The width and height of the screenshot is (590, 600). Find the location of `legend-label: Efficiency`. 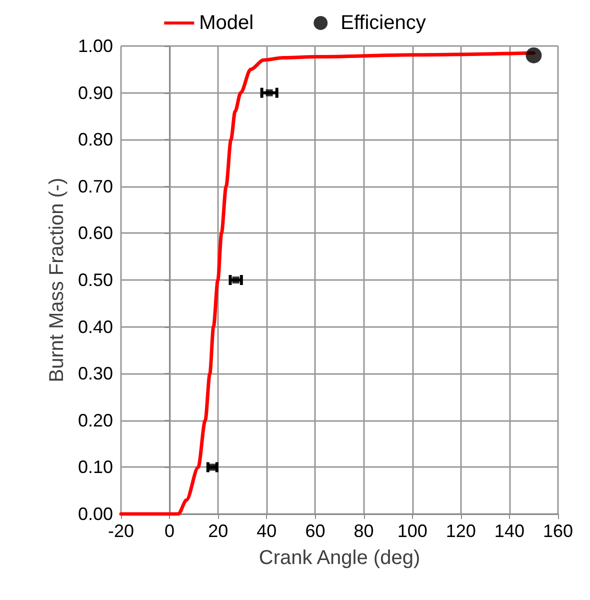

legend-label: Efficiency is located at coordinates (383, 23).